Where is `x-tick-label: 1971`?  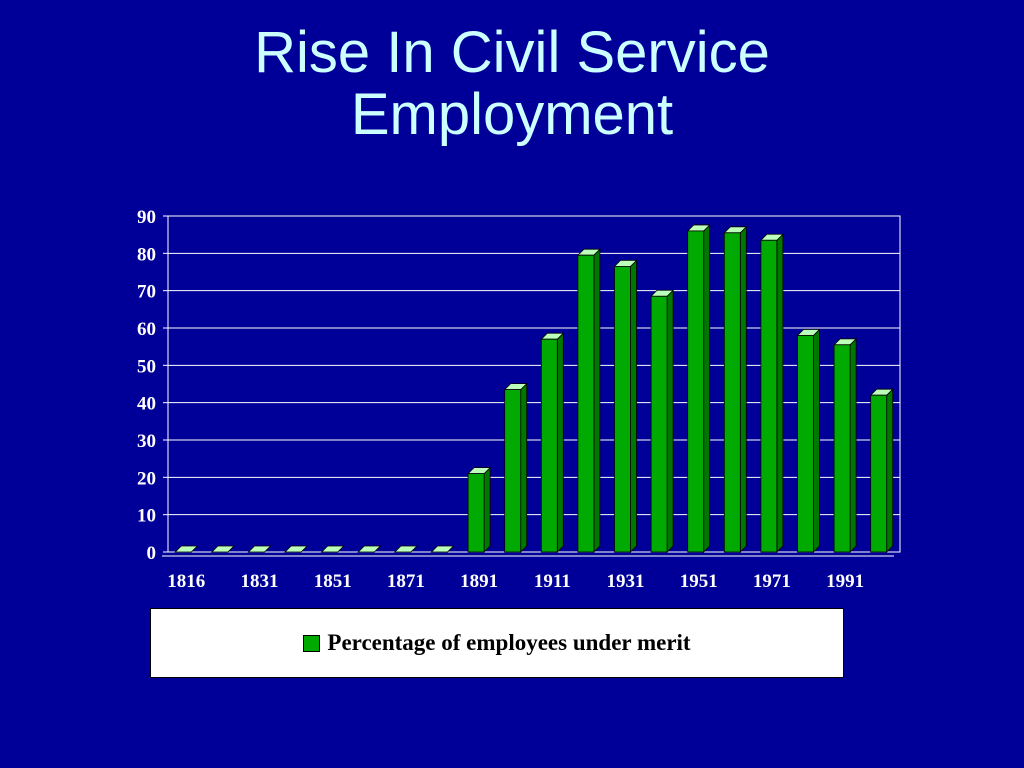 x-tick-label: 1971 is located at coordinates (772, 581).